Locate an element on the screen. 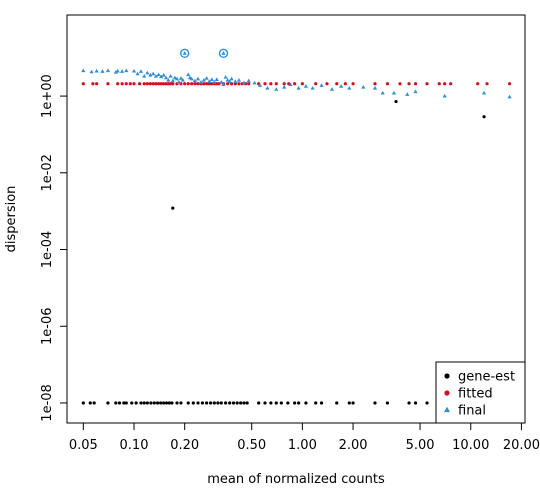  outlier-ring is located at coordinates (223, 53).